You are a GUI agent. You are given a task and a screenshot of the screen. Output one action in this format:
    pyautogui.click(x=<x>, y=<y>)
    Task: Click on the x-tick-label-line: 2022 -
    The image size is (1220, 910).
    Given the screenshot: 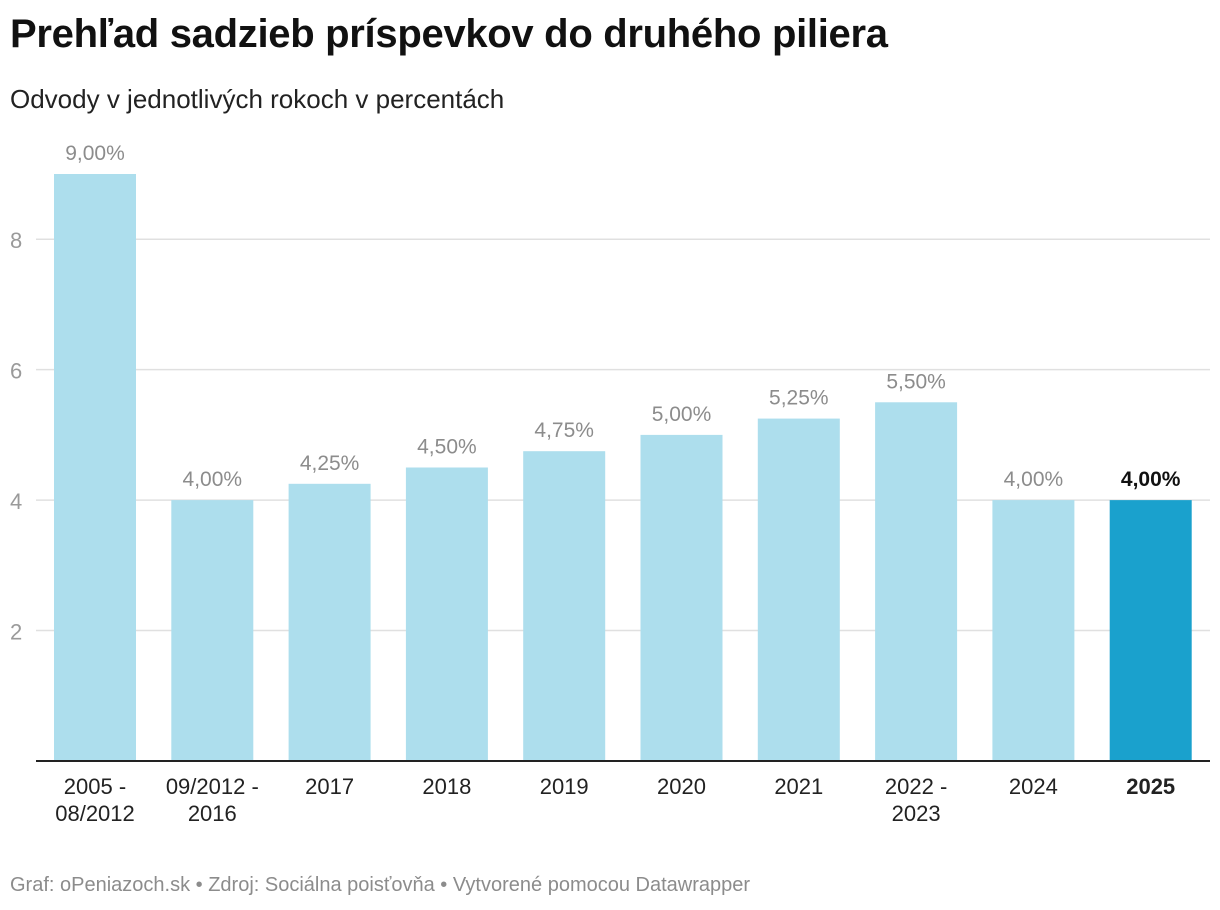 What is the action you would take?
    pyautogui.click(x=916, y=786)
    